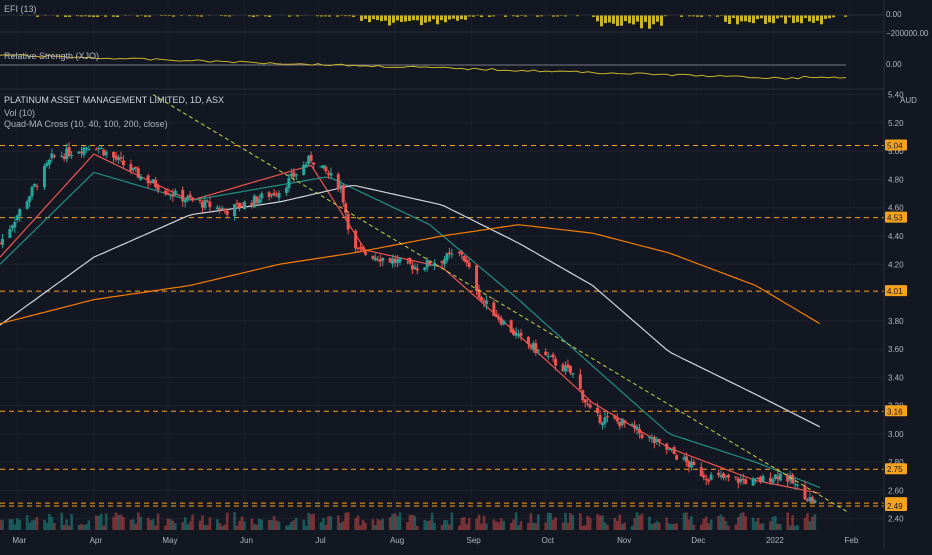  What do you see at coordinates (896, 519) in the screenshot?
I see `y-tick-label: 2.40` at bounding box center [896, 519].